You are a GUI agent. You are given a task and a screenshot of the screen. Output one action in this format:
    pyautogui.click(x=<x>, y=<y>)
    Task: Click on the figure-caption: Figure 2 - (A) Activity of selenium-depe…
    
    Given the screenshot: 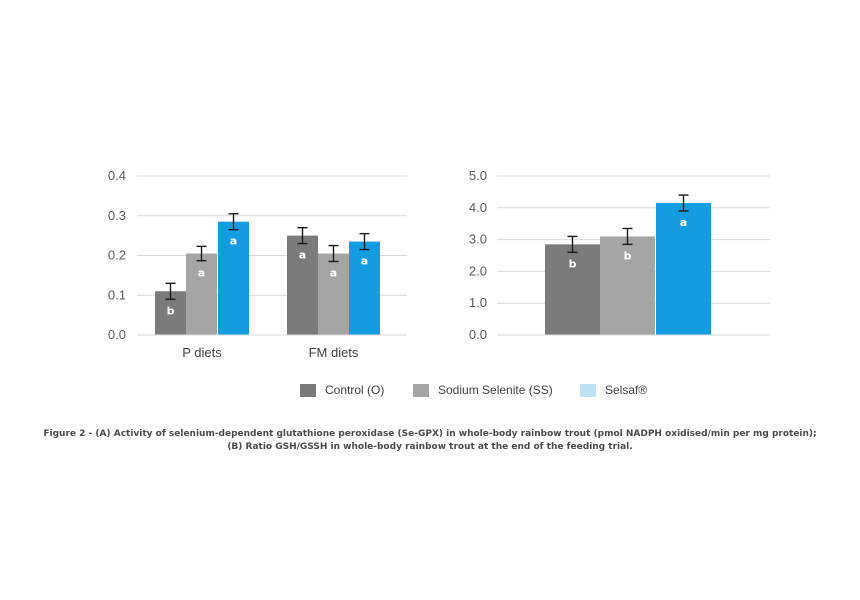 What is the action you would take?
    pyautogui.click(x=430, y=441)
    